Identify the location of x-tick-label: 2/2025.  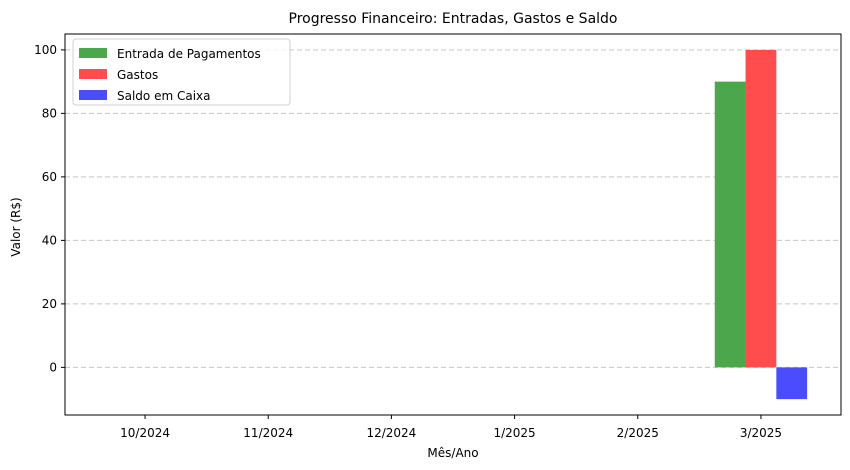
(638, 433).